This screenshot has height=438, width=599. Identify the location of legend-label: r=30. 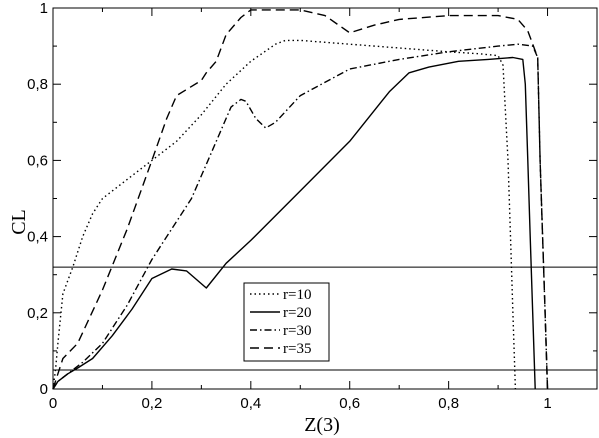
(297, 331).